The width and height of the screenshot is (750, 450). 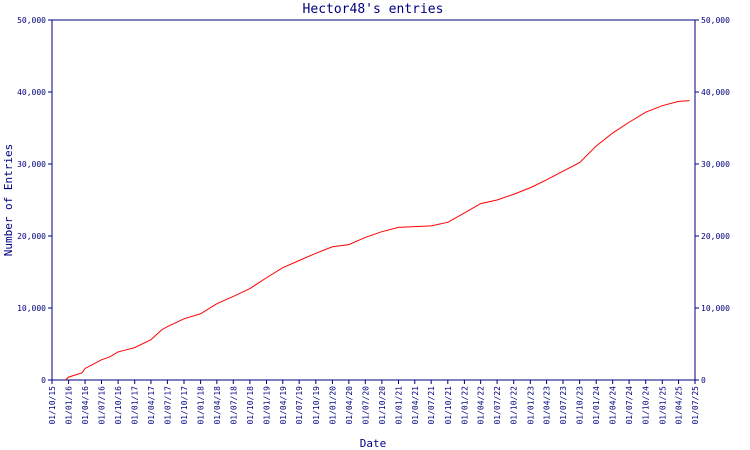 I want to click on x-tick-label: 01/07/24, so click(x=629, y=405).